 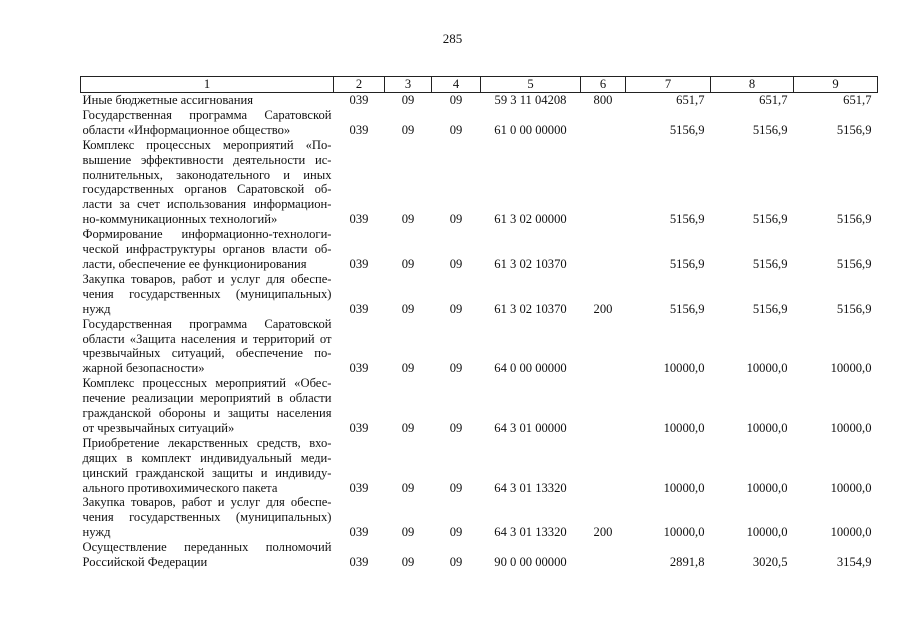 What do you see at coordinates (770, 562) in the screenshot?
I see `amount-year-2: 3020,5` at bounding box center [770, 562].